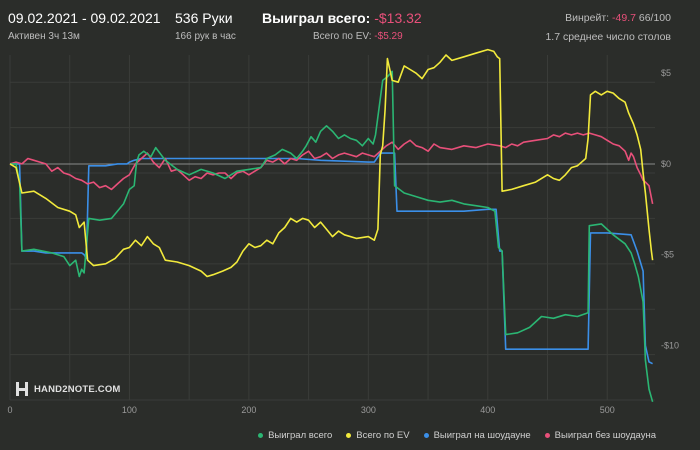 This screenshot has width=700, height=450. Describe the element at coordinates (624, 18) in the screenshot. I see `winrate-value: -49.7` at that location.